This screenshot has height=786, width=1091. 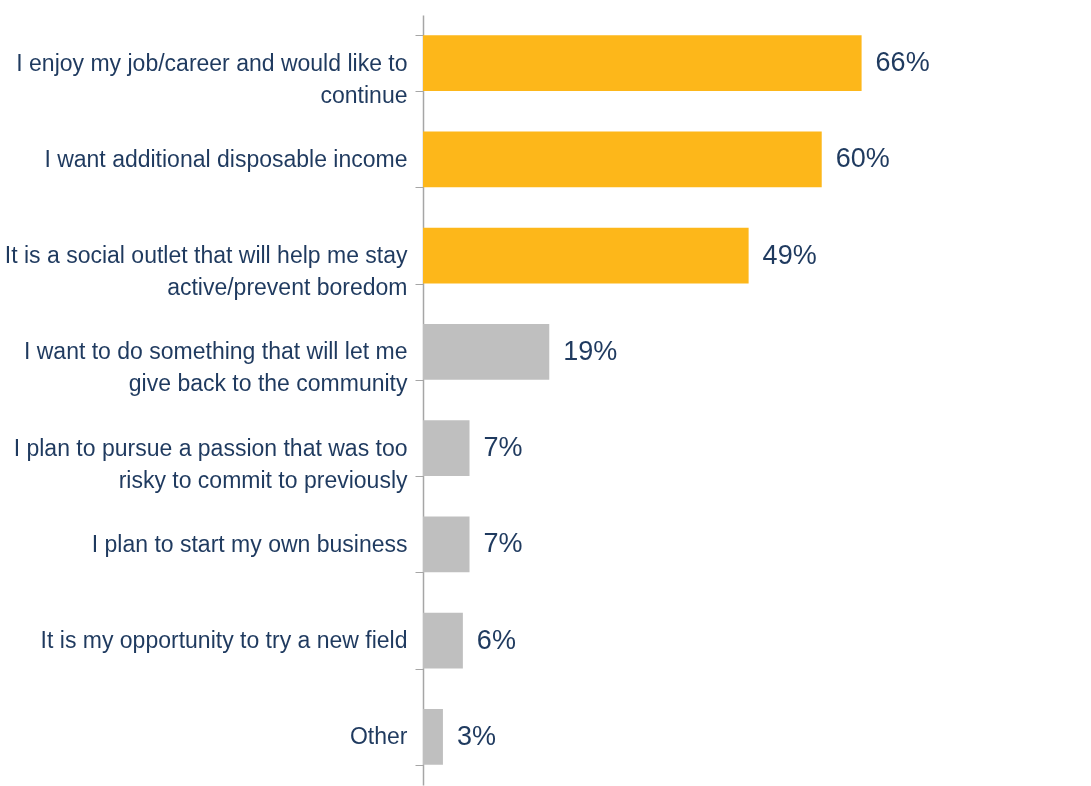 What do you see at coordinates (224, 640) in the screenshot?
I see `y-tick-label: It is my opportunity to try a new field` at bounding box center [224, 640].